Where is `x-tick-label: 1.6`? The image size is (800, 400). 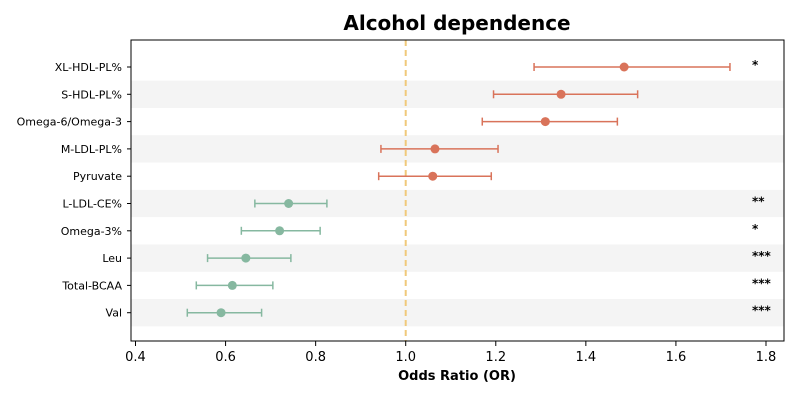 x-tick-label: 1.6 is located at coordinates (676, 357).